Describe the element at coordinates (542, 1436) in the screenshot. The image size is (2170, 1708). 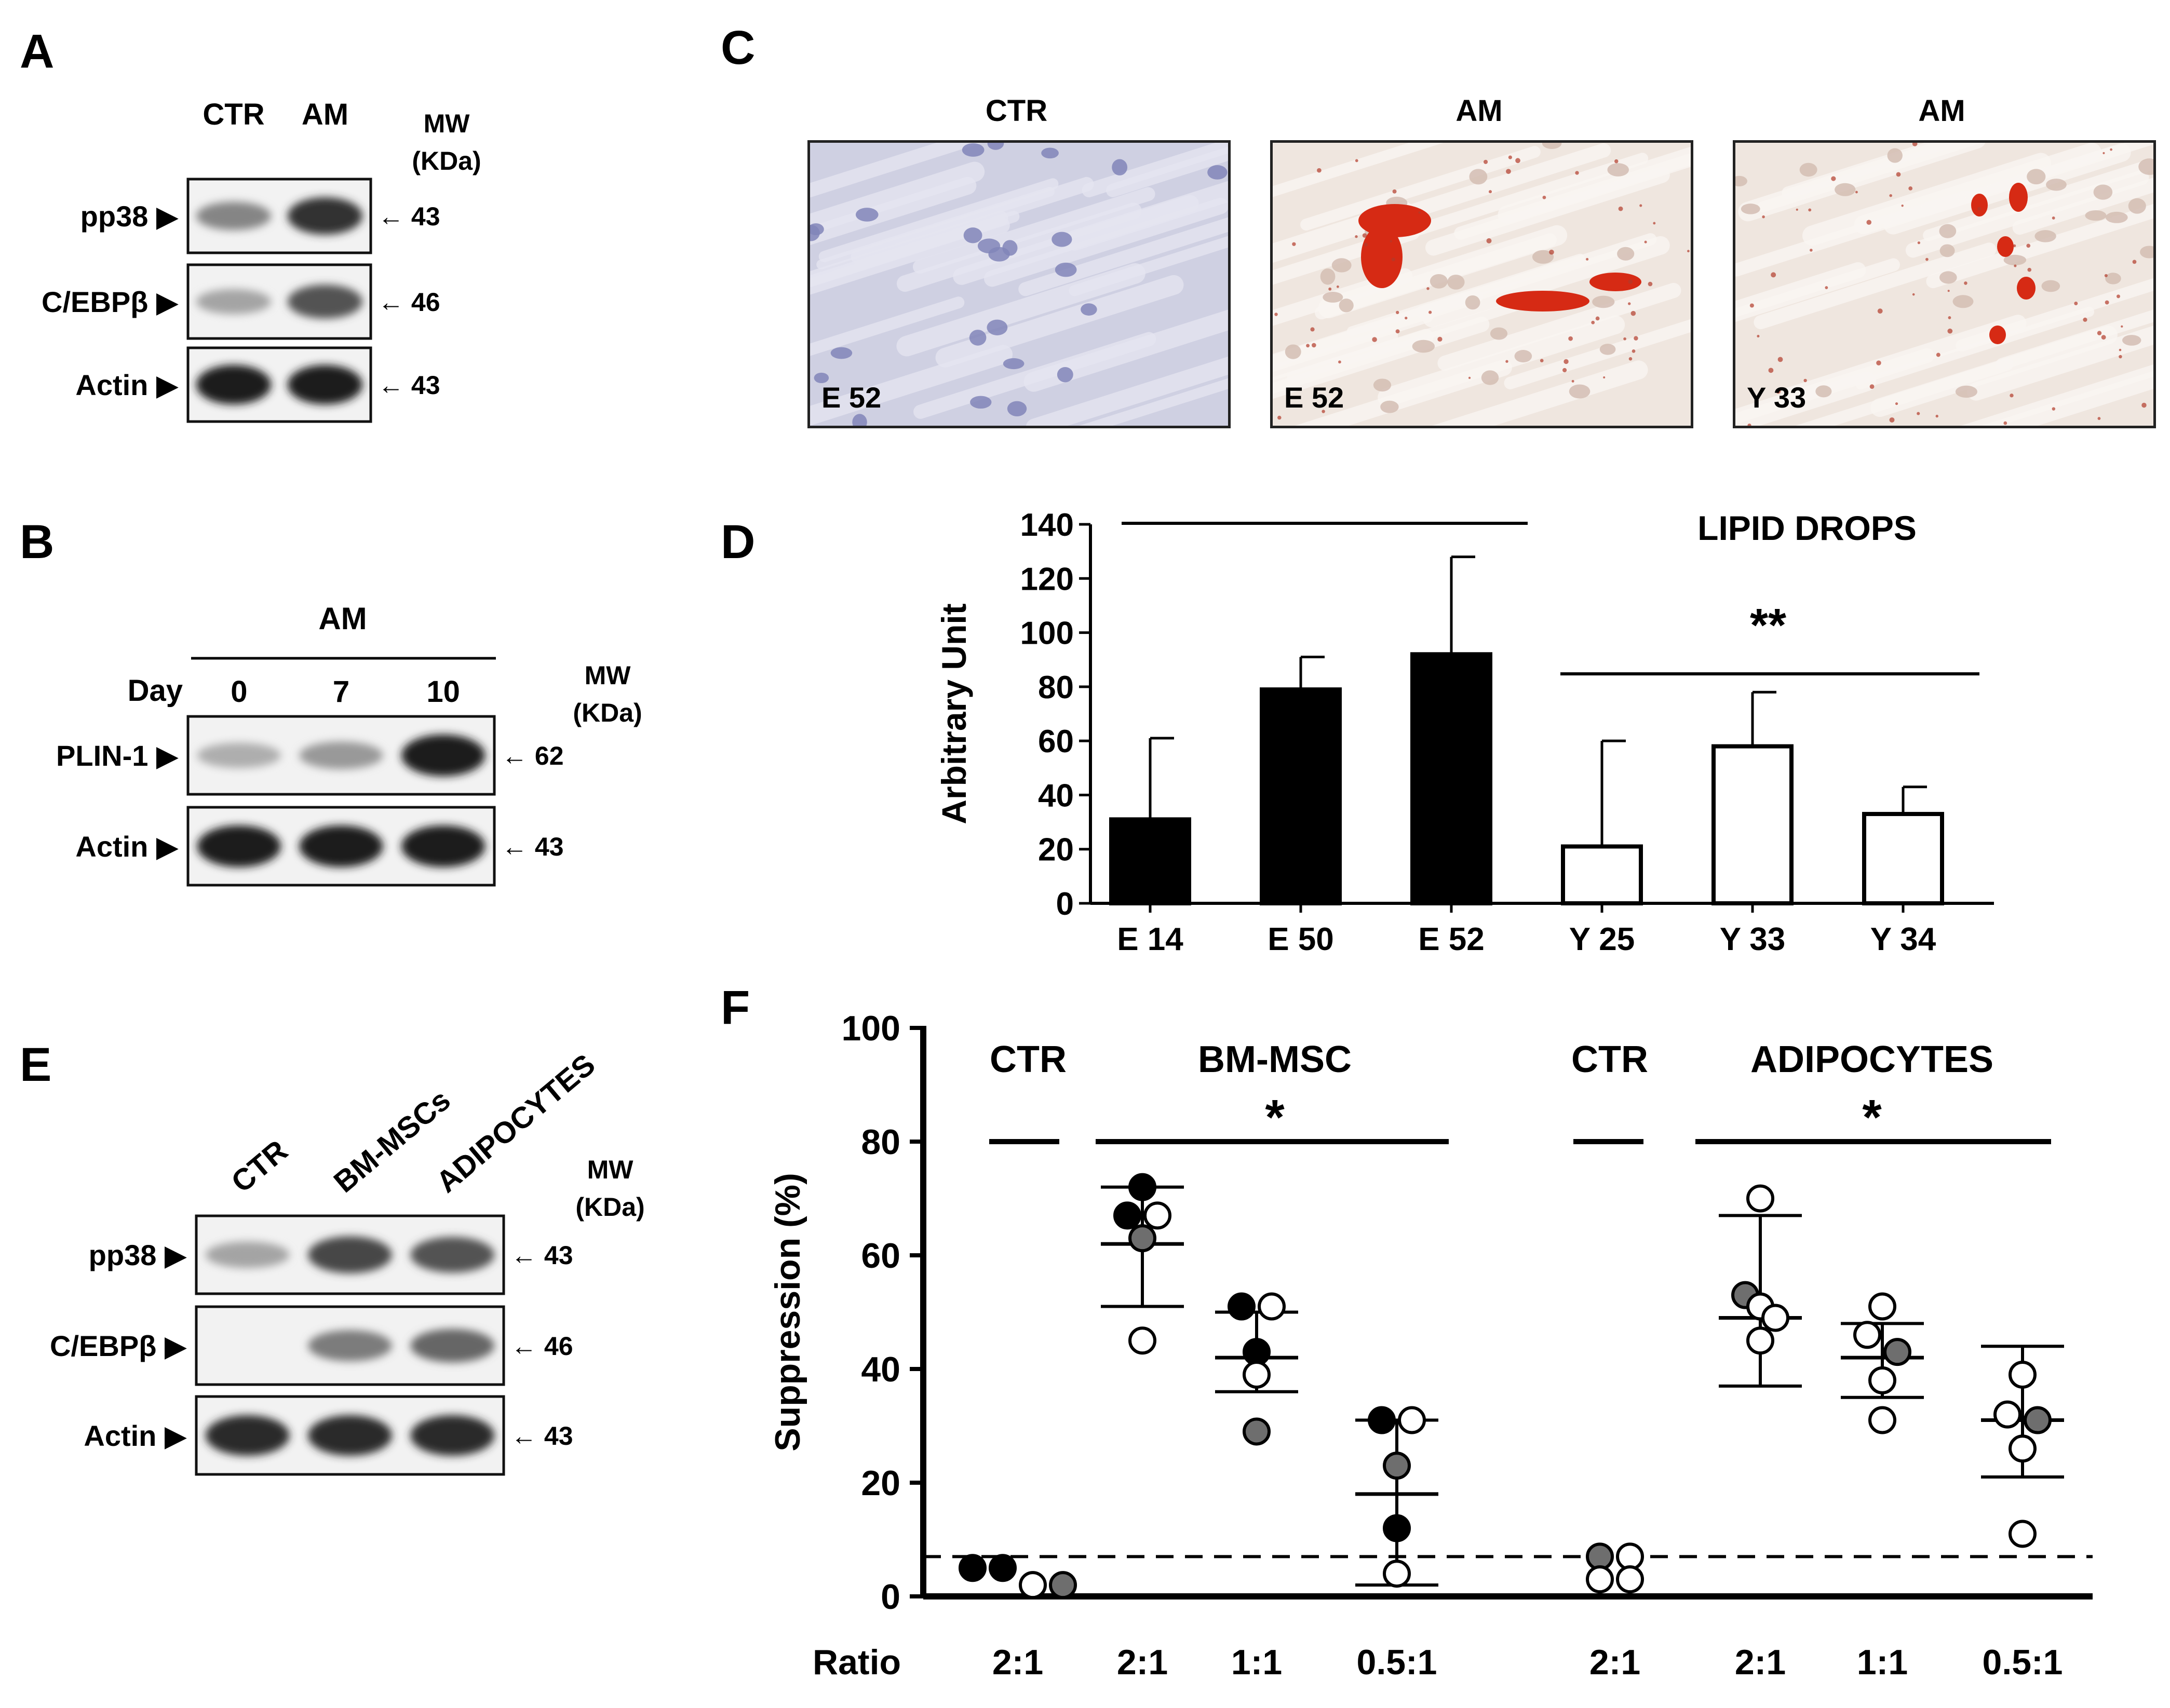
I see `mw-marker: ← 43` at that location.